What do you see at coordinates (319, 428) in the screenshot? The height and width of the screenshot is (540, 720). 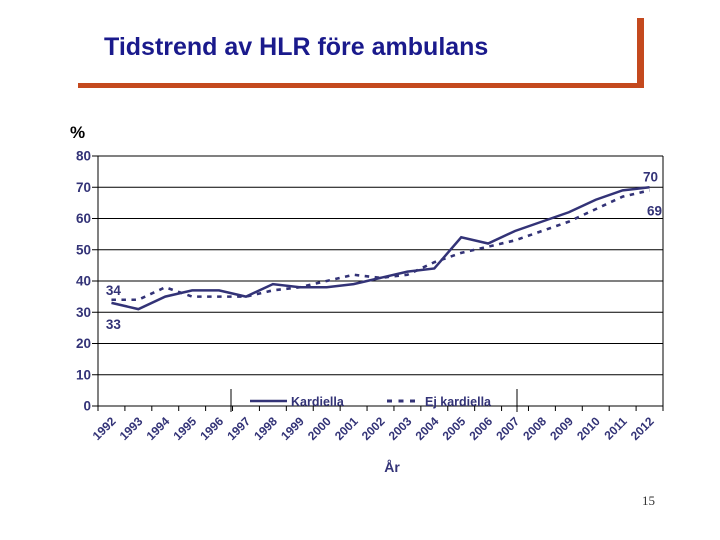 I see `x-tick-label: 2000` at bounding box center [319, 428].